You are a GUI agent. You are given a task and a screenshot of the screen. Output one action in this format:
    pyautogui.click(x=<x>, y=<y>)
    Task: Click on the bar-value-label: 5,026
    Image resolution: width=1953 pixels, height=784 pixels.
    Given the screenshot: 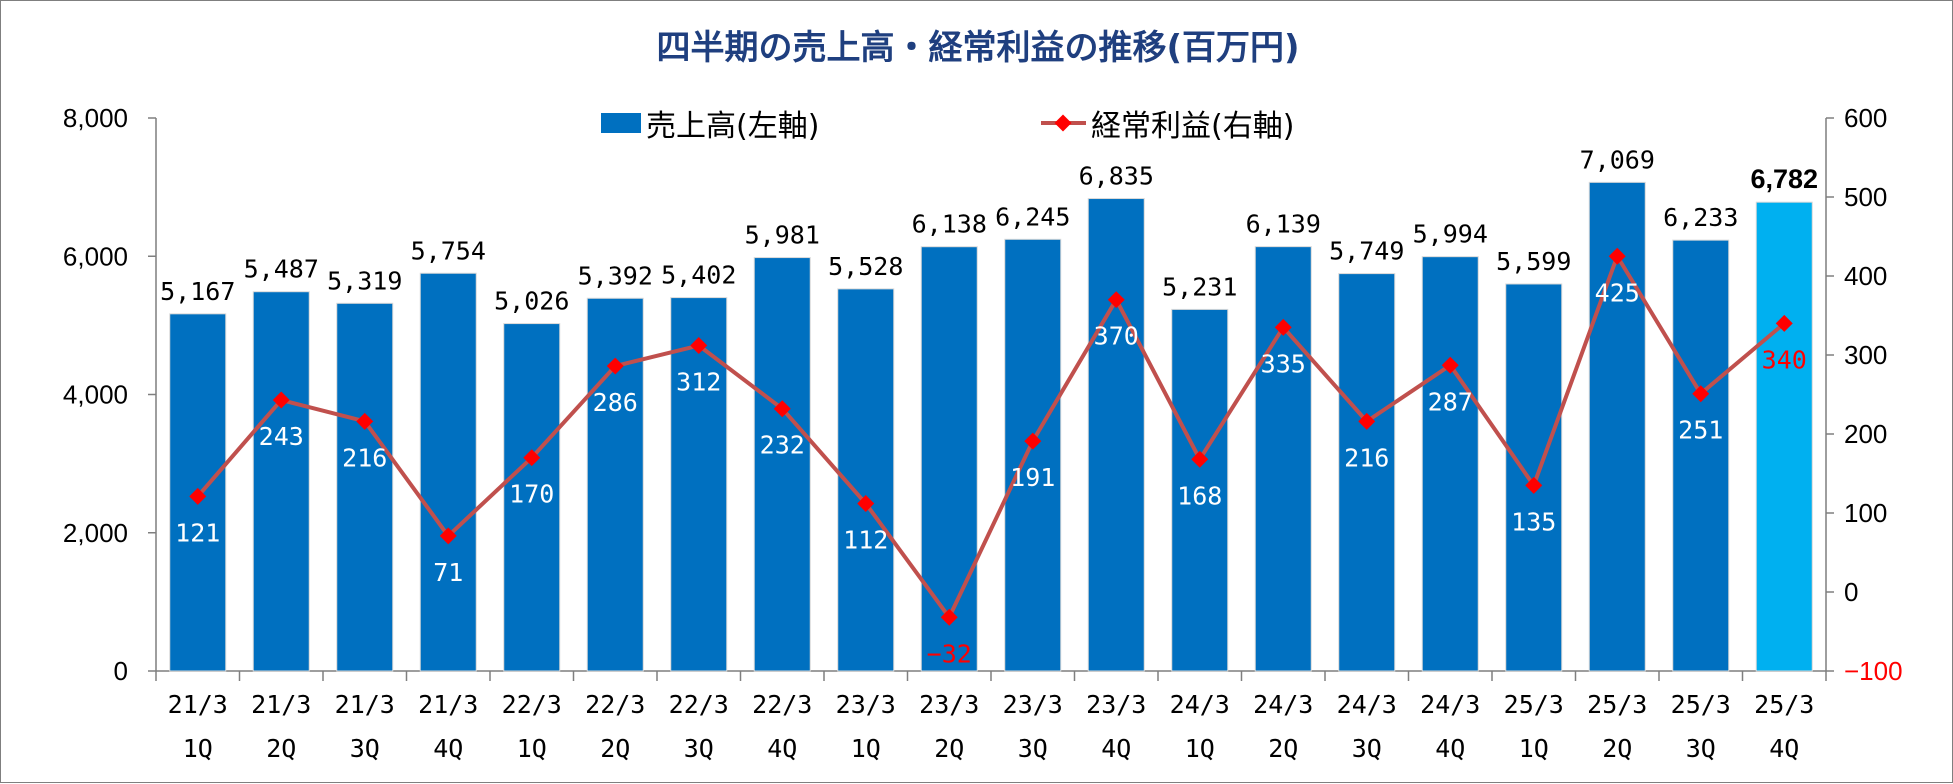 What is the action you would take?
    pyautogui.click(x=531, y=301)
    